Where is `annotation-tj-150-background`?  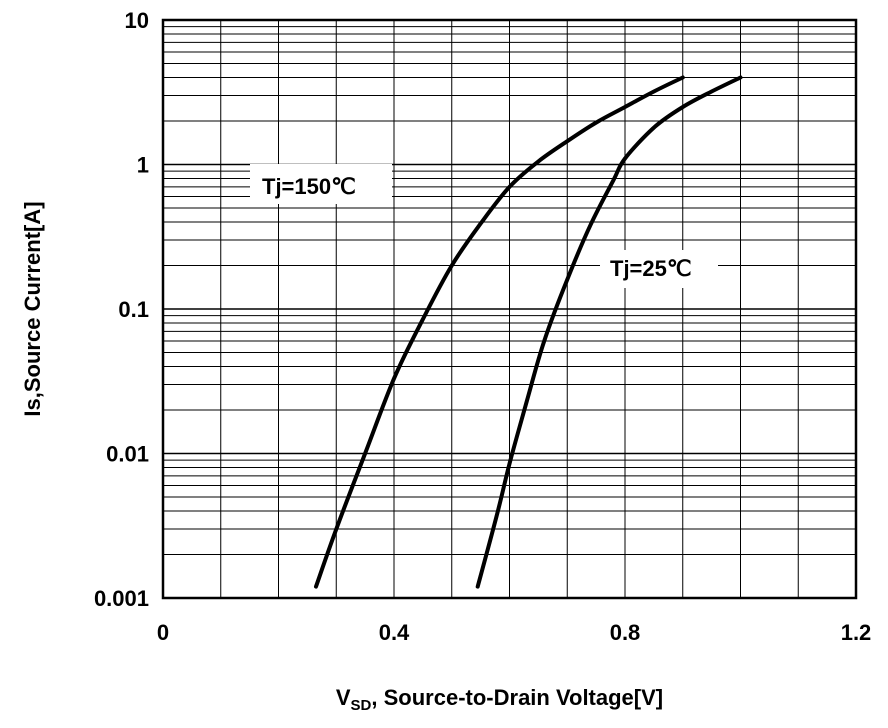 annotation-tj-150-background is located at coordinates (321, 184).